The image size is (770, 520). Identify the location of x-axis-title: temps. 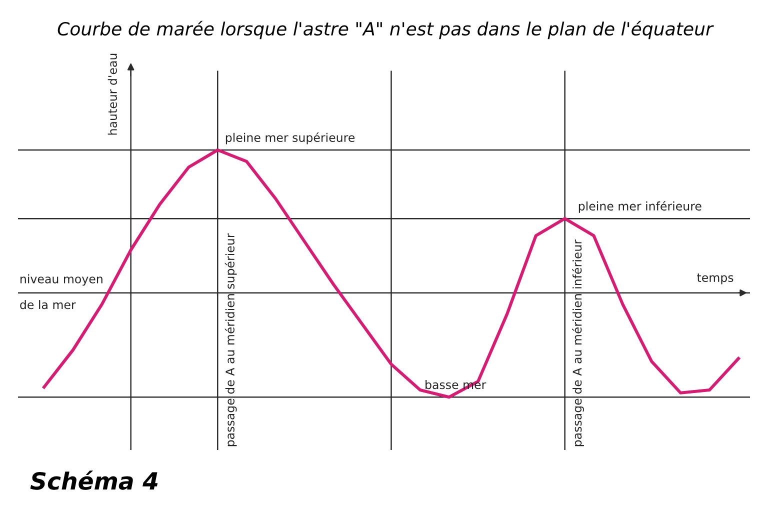
(715, 279).